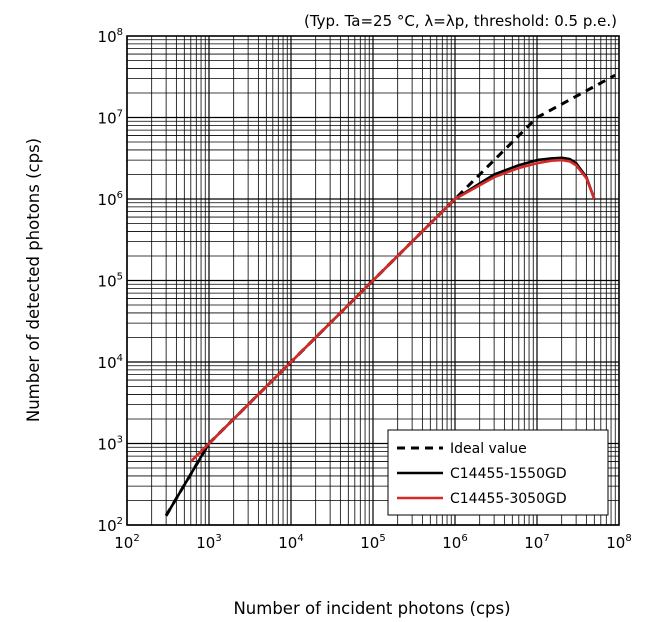  Describe the element at coordinates (508, 499) in the screenshot. I see `legend-label: C14455-3050GD` at that location.